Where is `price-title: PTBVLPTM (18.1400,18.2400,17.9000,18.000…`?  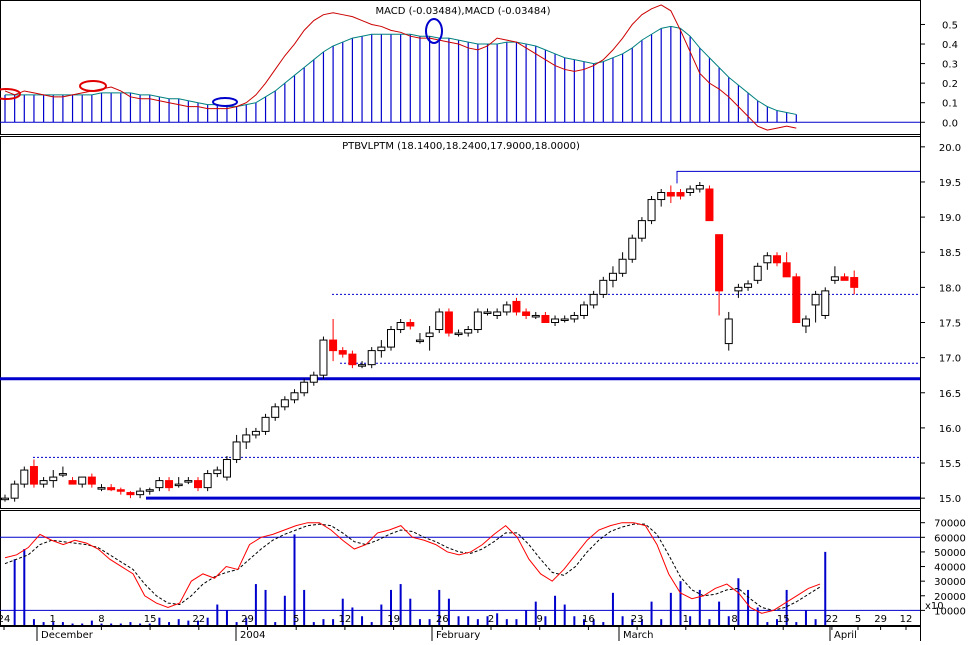 price-title: PTBVLPTM (18.1400,18.2400,17.9000,18.000… is located at coordinates (461, 146).